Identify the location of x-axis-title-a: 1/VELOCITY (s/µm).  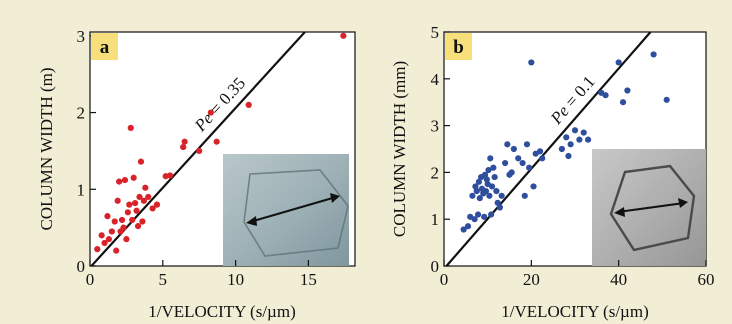
(222, 311).